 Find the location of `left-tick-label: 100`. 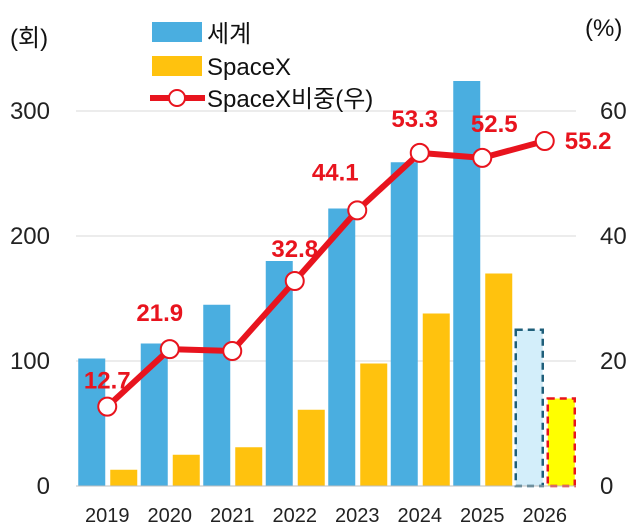

left-tick-label: 100 is located at coordinates (30, 361).